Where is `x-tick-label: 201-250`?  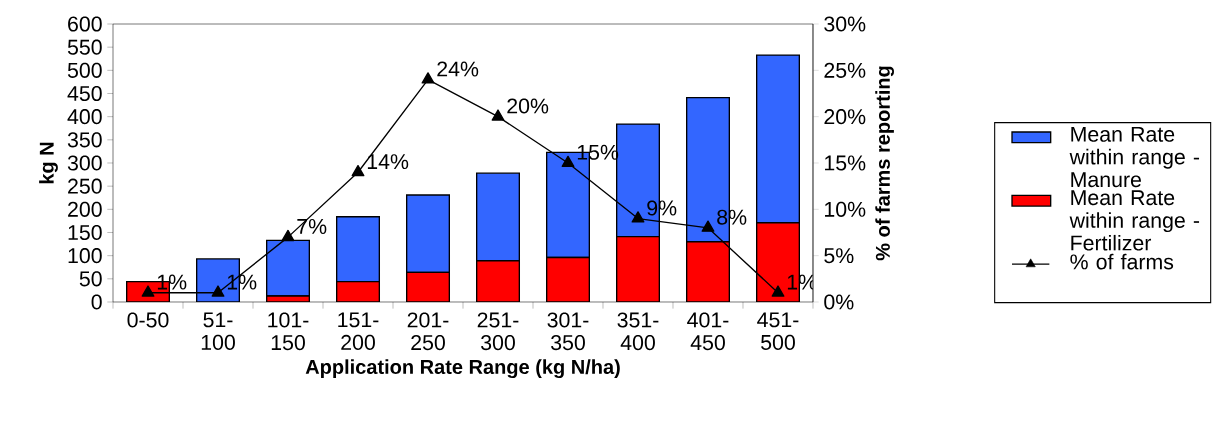
x-tick-label: 201-250 is located at coordinates (428, 331).